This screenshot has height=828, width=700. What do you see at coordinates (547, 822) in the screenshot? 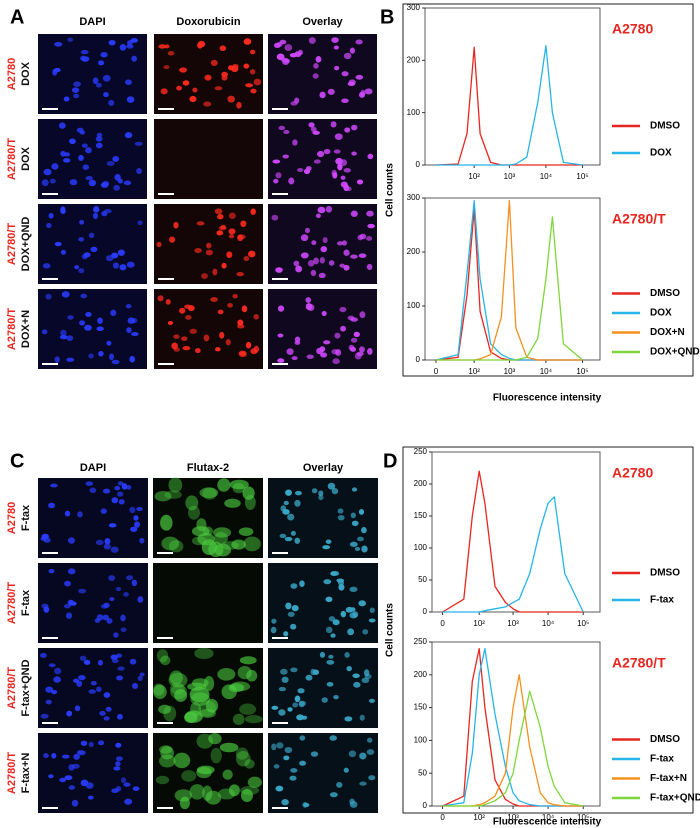
I see `x-axis-label: Fluorescence intensity` at bounding box center [547, 822].